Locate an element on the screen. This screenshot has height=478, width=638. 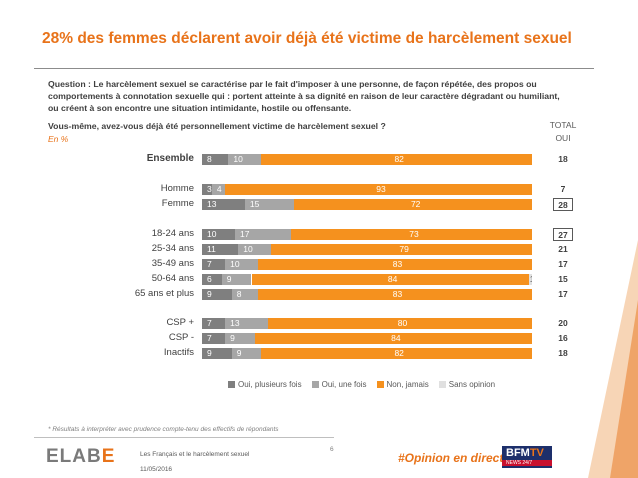
total-oui-25-34-ans: 21 is located at coordinates (563, 249).